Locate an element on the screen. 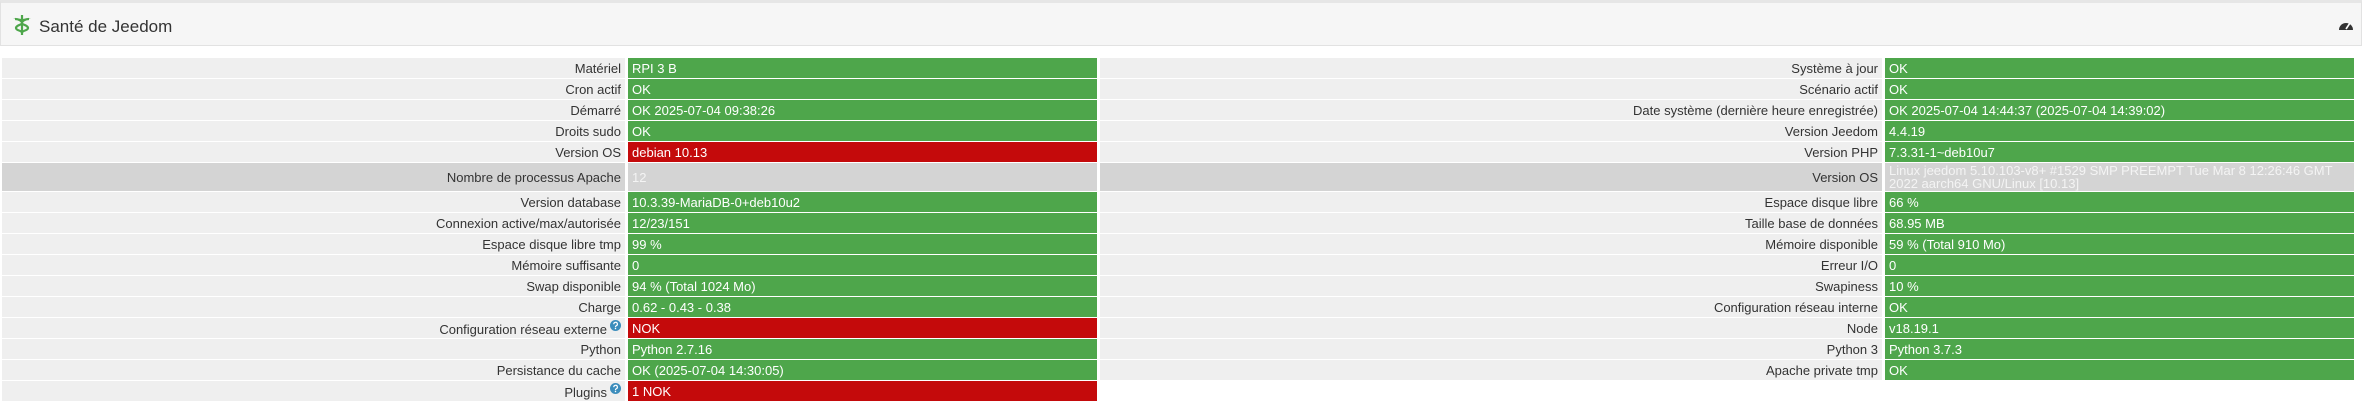  check-value: 10.3.39-MariaDB-0+deb10u2 is located at coordinates (861, 202).